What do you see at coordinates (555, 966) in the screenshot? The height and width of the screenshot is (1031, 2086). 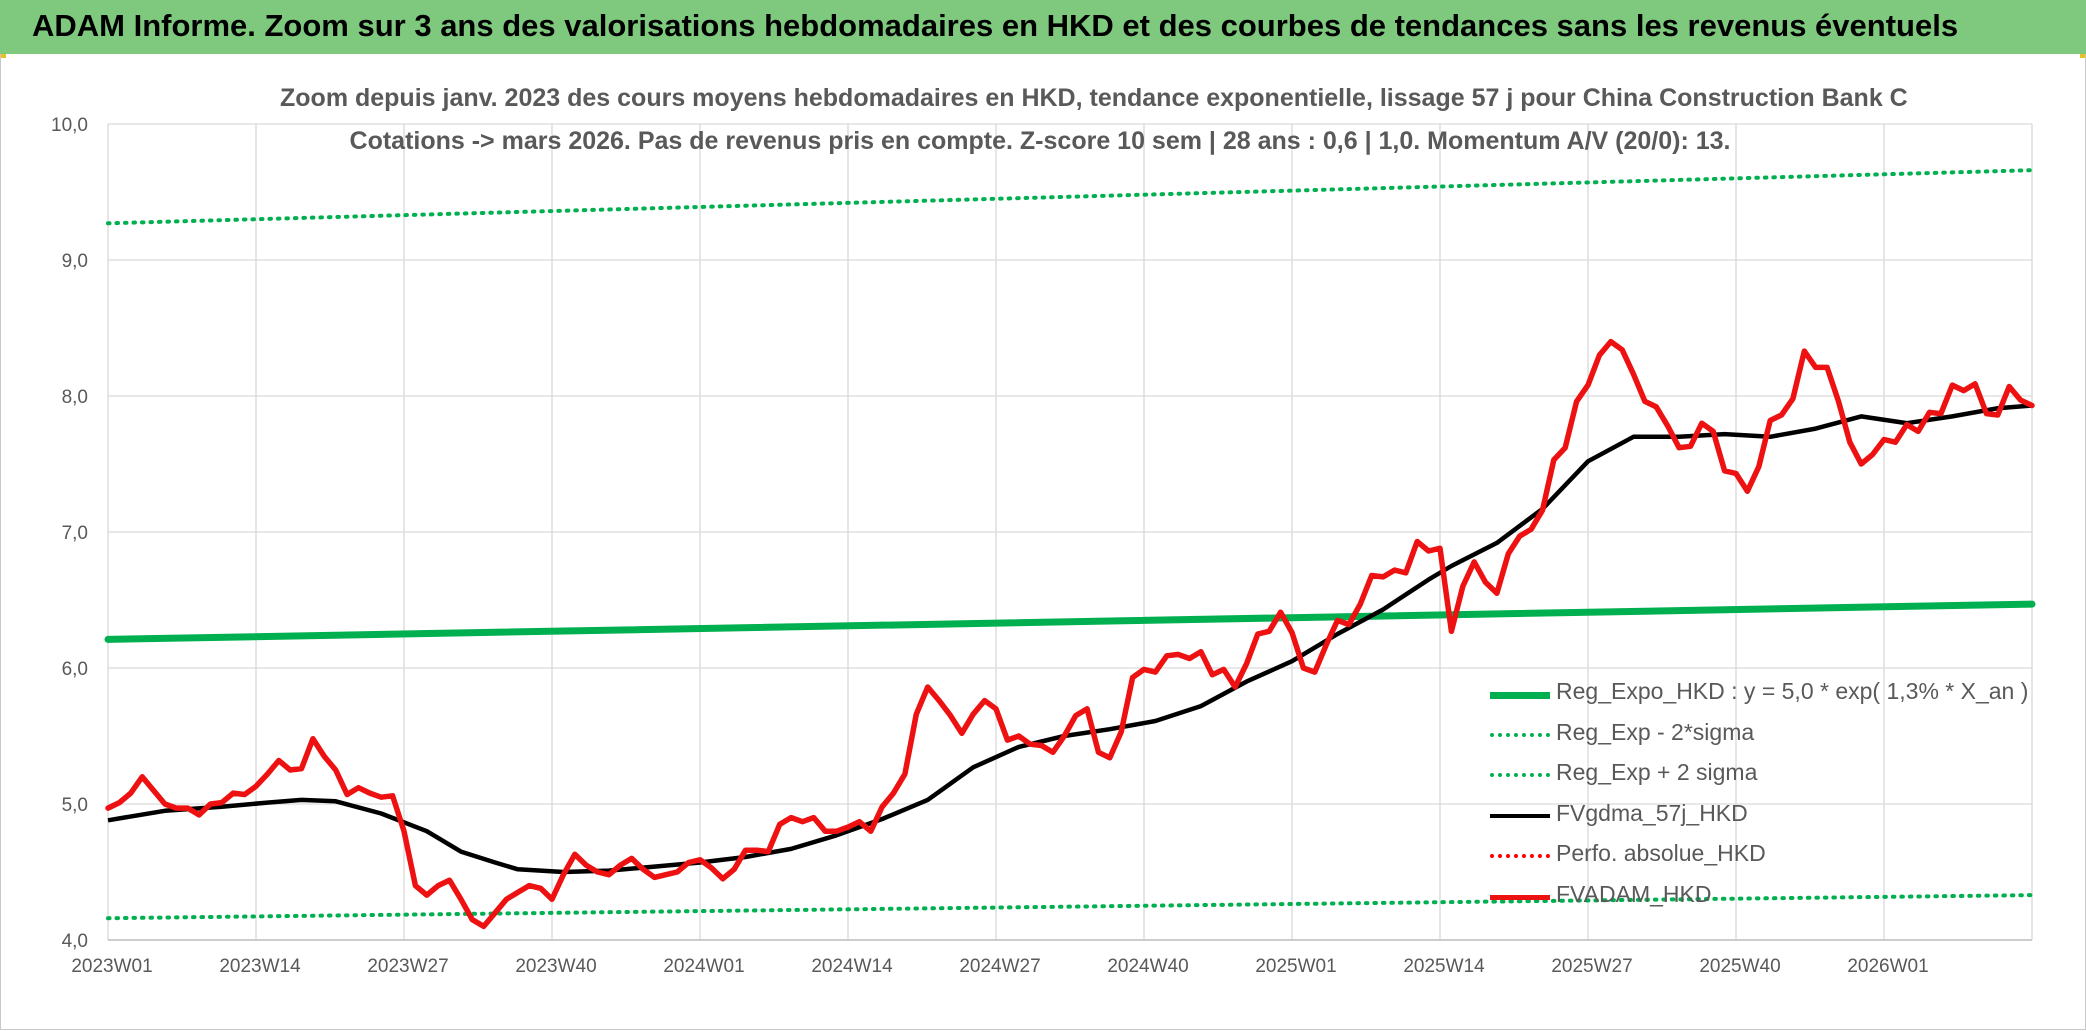 I see `x-tick-label: 2023W40` at bounding box center [555, 966].